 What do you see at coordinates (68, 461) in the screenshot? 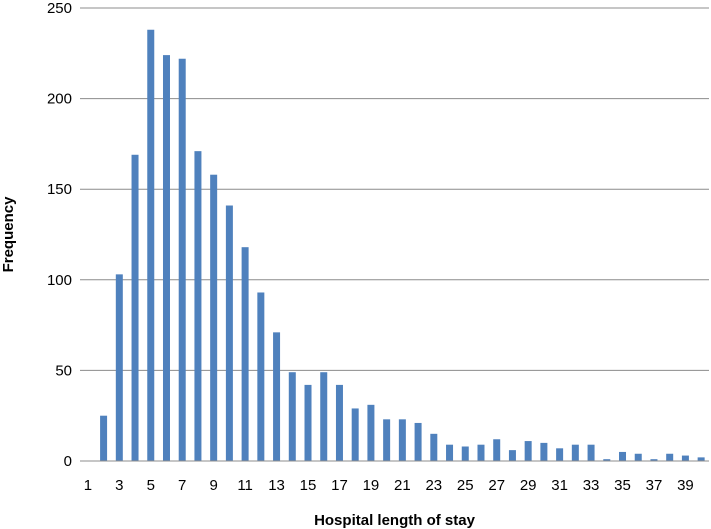
I see `y-tick-label: 0` at bounding box center [68, 461].